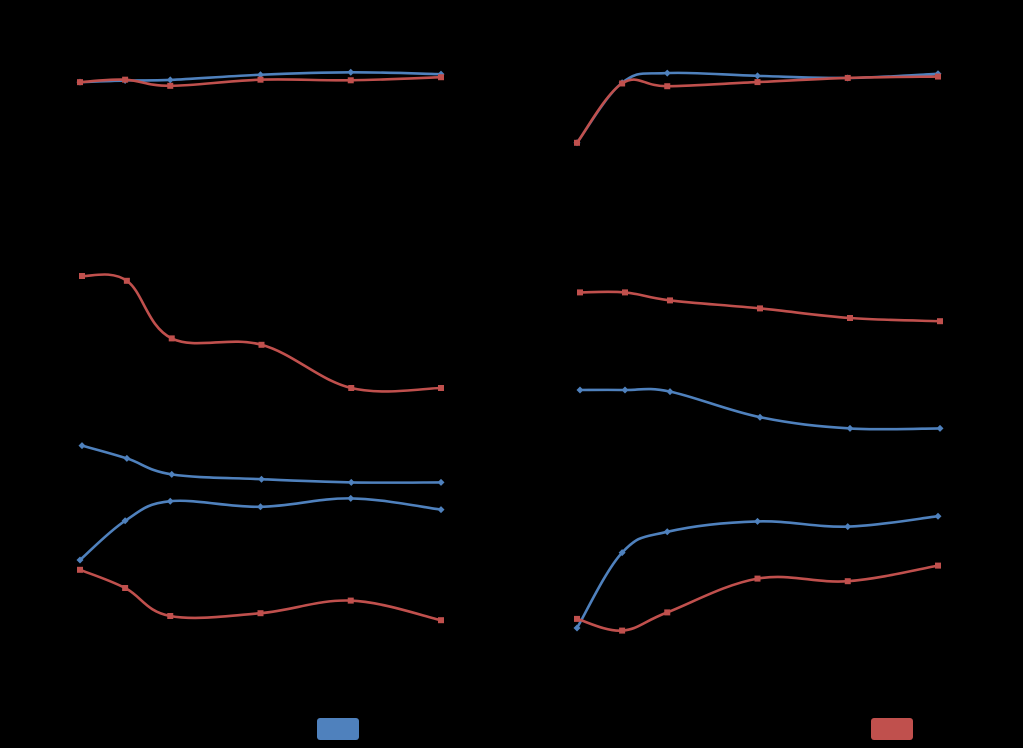 Image resolution: width=1023 pixels, height=748 pixels. I want to click on chart-panel-top-left, so click(260, 78).